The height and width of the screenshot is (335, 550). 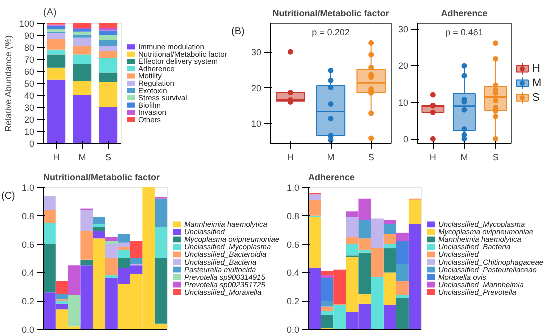 I want to click on y-tick-label: 40, so click(x=29, y=96).